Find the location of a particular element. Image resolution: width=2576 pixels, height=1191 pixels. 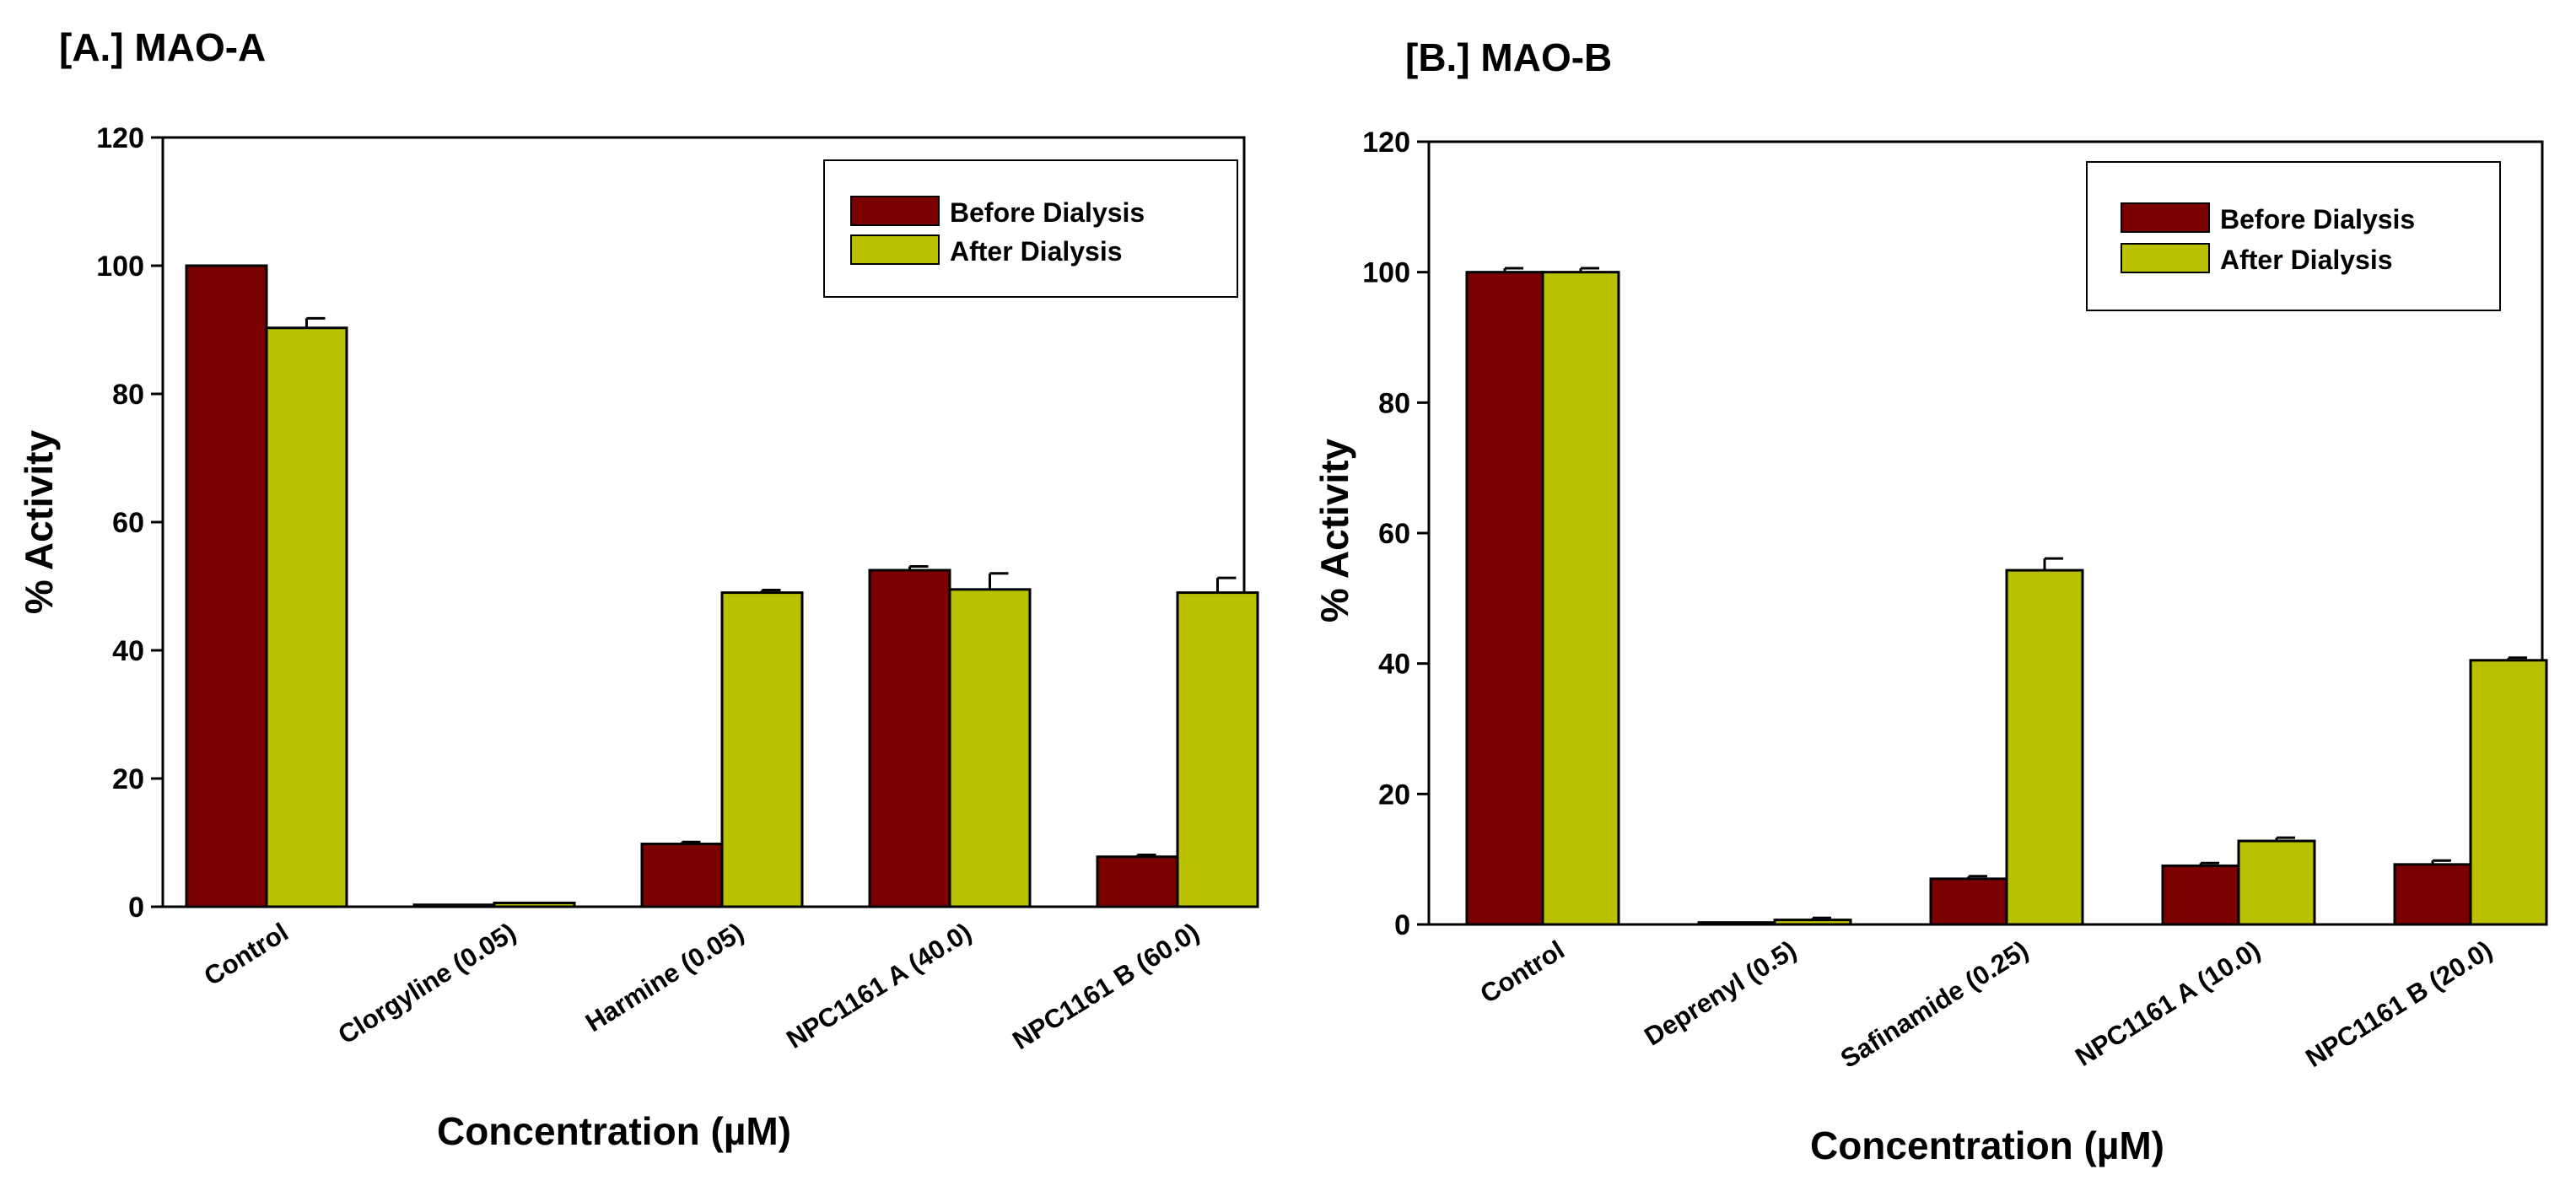

x-category-label: Deprenyl (0.5) is located at coordinates (1720, 993).